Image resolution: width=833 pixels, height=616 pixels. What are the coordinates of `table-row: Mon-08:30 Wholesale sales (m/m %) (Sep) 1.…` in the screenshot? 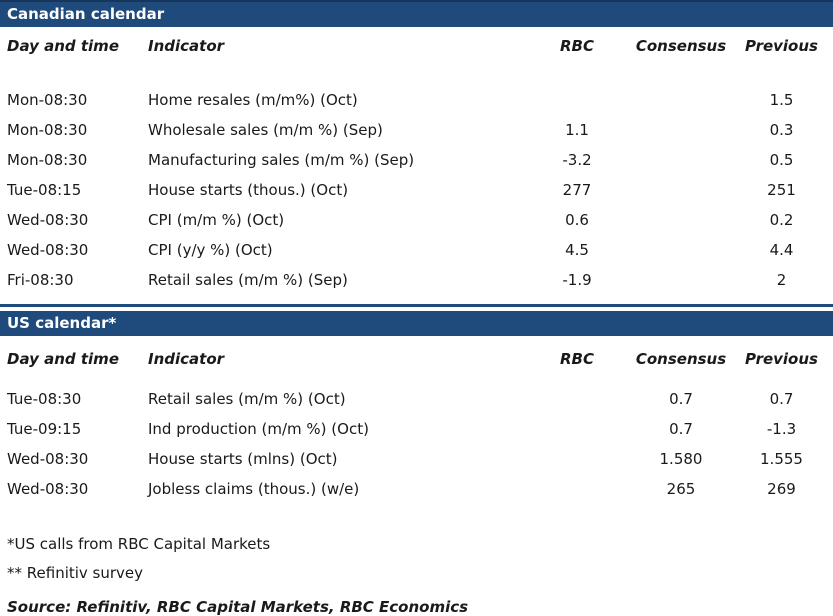 It's located at (416, 130).